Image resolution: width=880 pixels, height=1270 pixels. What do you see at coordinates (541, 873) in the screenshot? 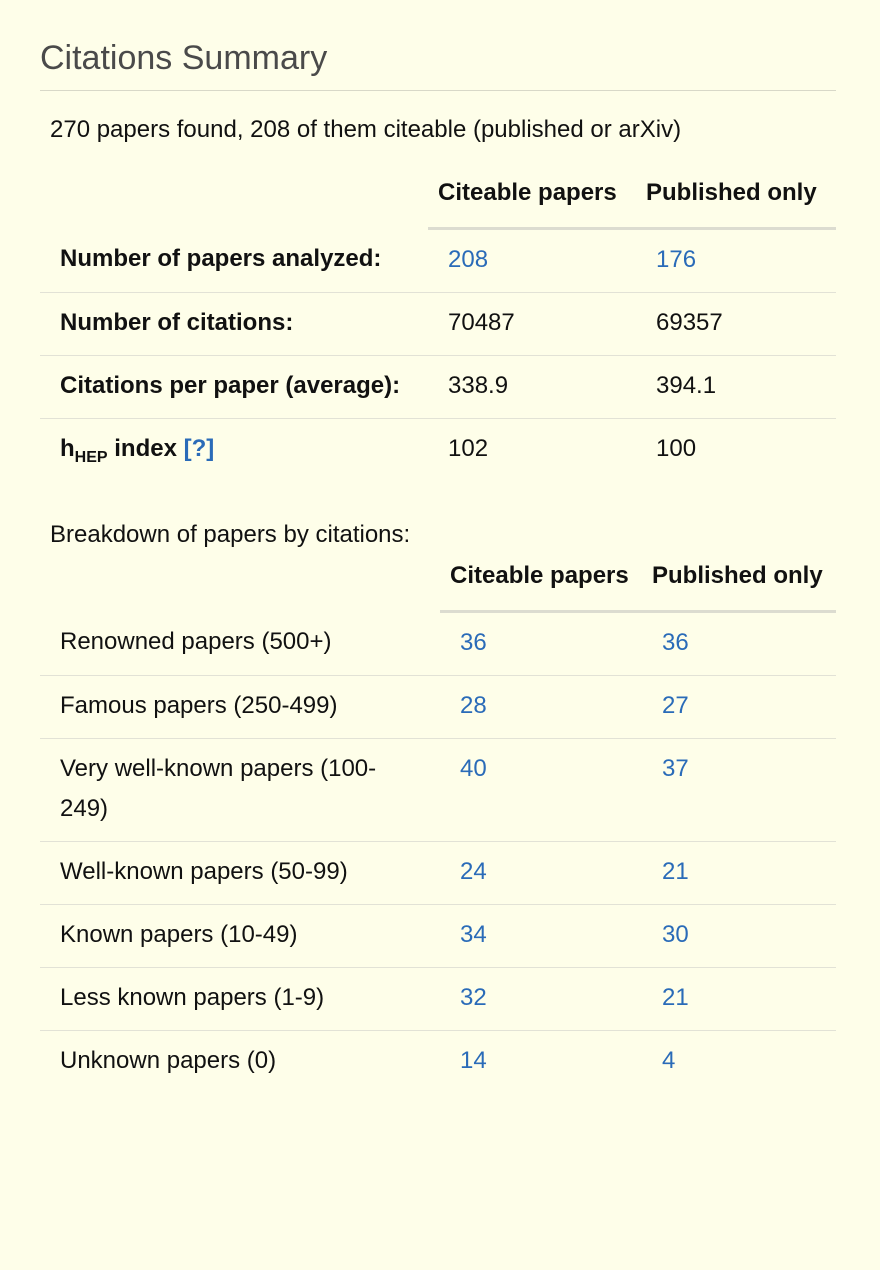
I see `cell-citeable: 24` at bounding box center [541, 873].